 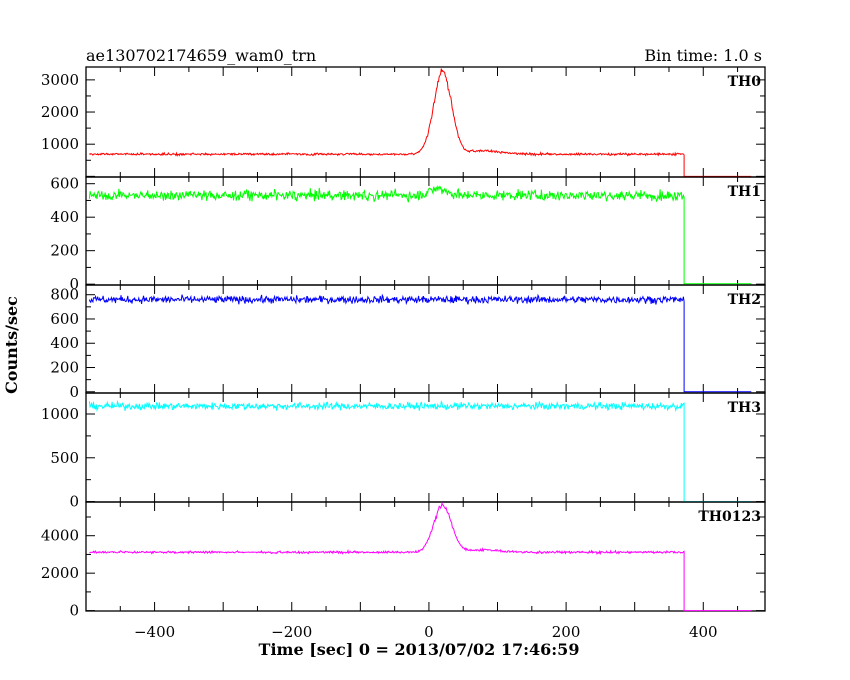 What do you see at coordinates (745, 82) in the screenshot?
I see `panel-label-th0: TH0` at bounding box center [745, 82].